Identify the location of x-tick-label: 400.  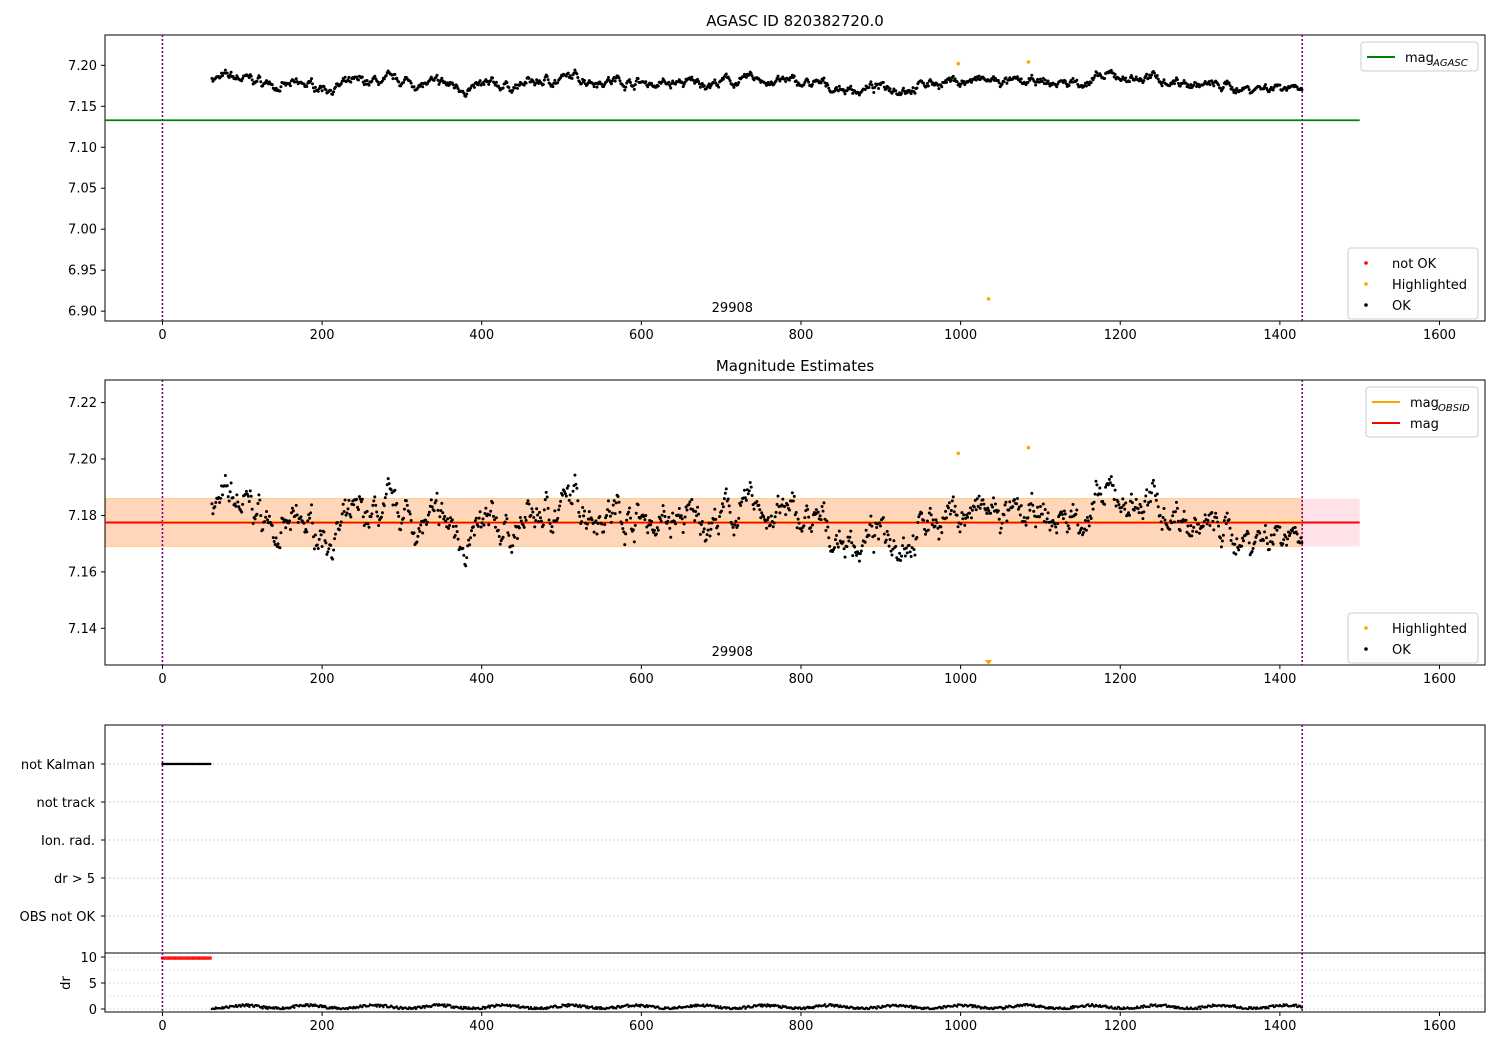
(481, 679).